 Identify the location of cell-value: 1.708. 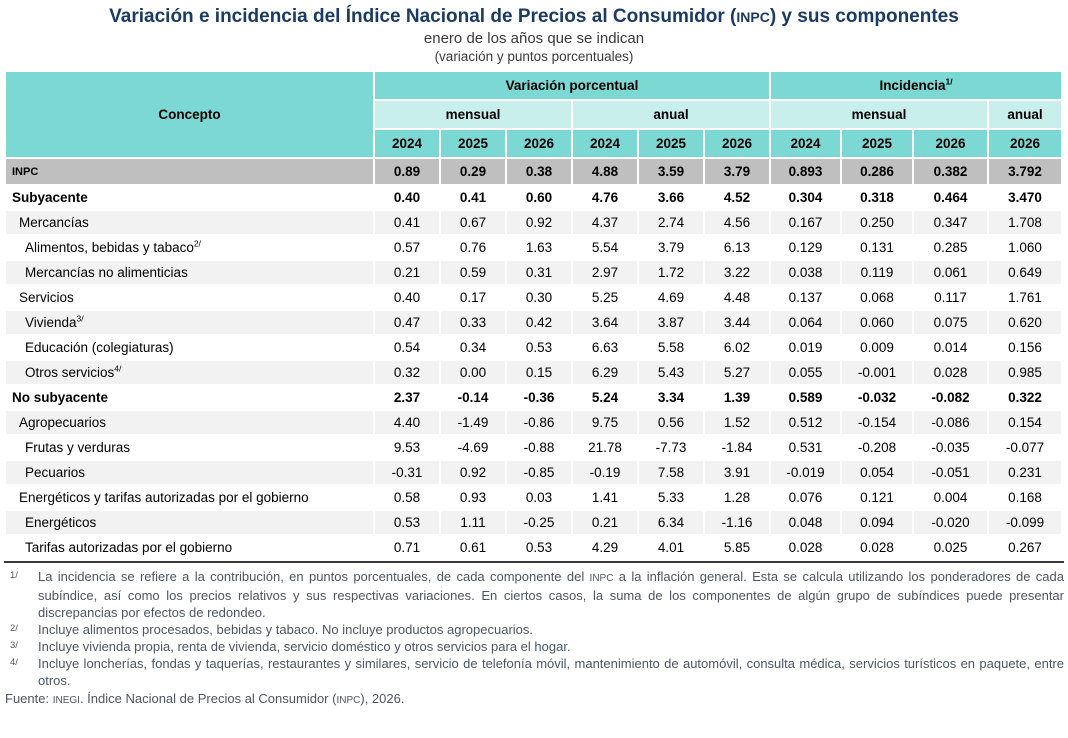
(1025, 222).